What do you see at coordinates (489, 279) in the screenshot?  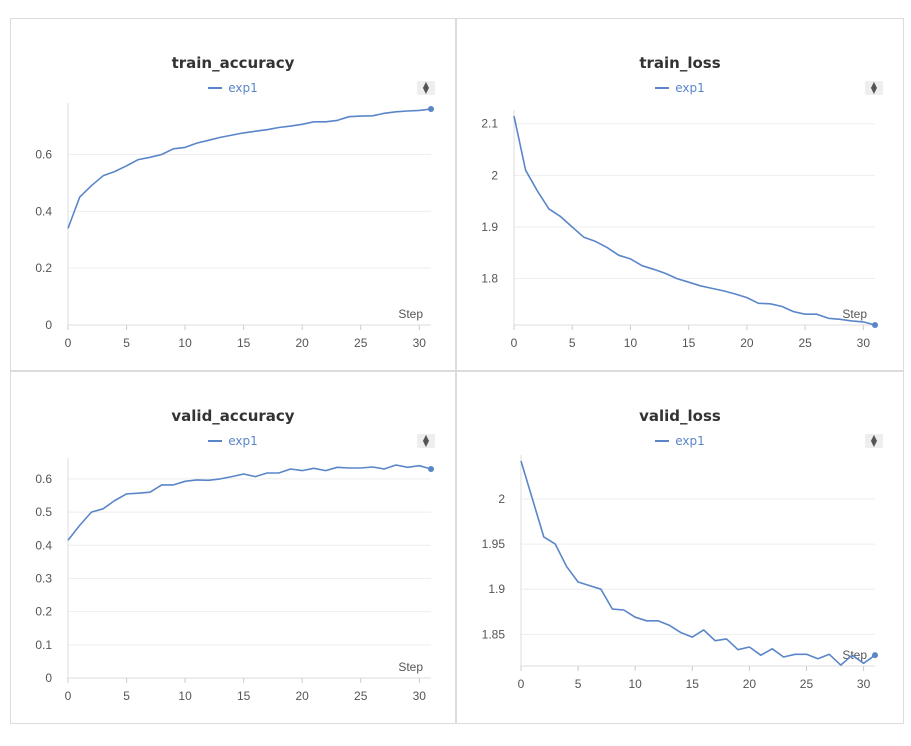 I see `y-tick-label: 1.8` at bounding box center [489, 279].